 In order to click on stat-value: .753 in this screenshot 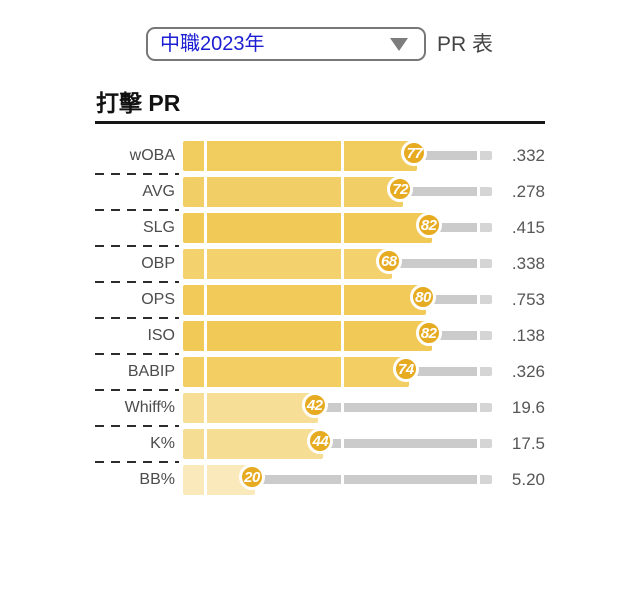, I will do `click(528, 299)`.